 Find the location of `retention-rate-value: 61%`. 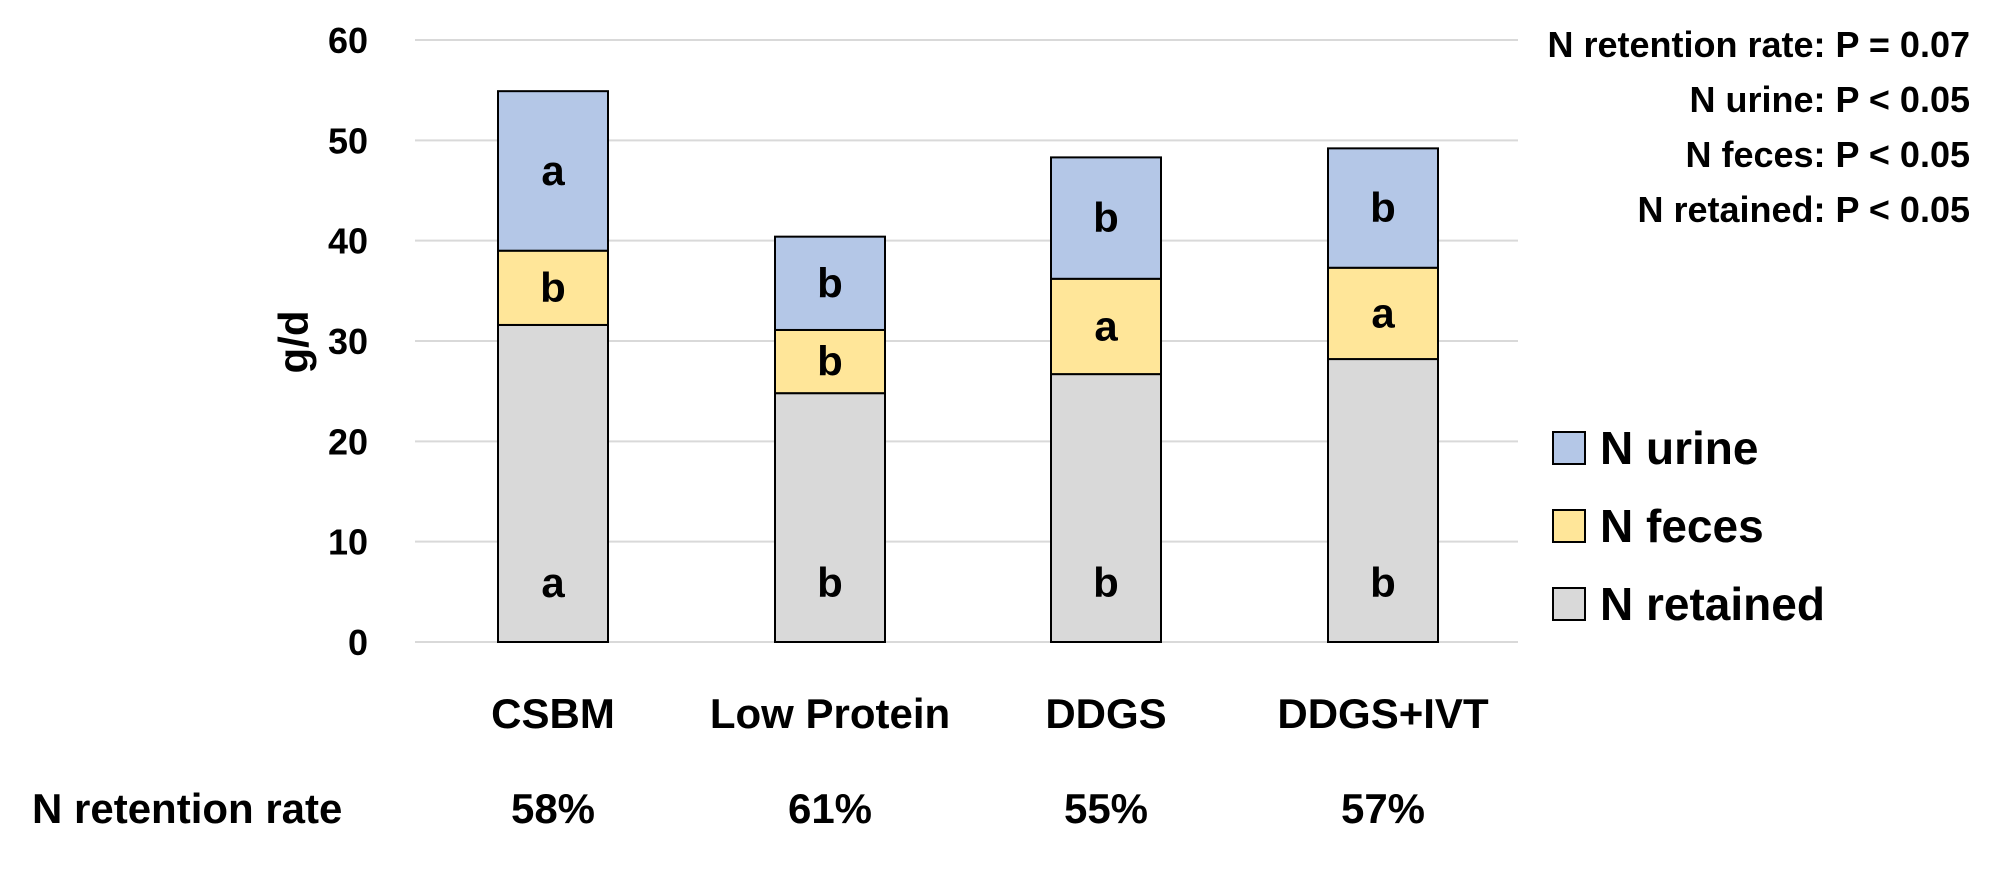

retention-rate-value: 61% is located at coordinates (830, 808).